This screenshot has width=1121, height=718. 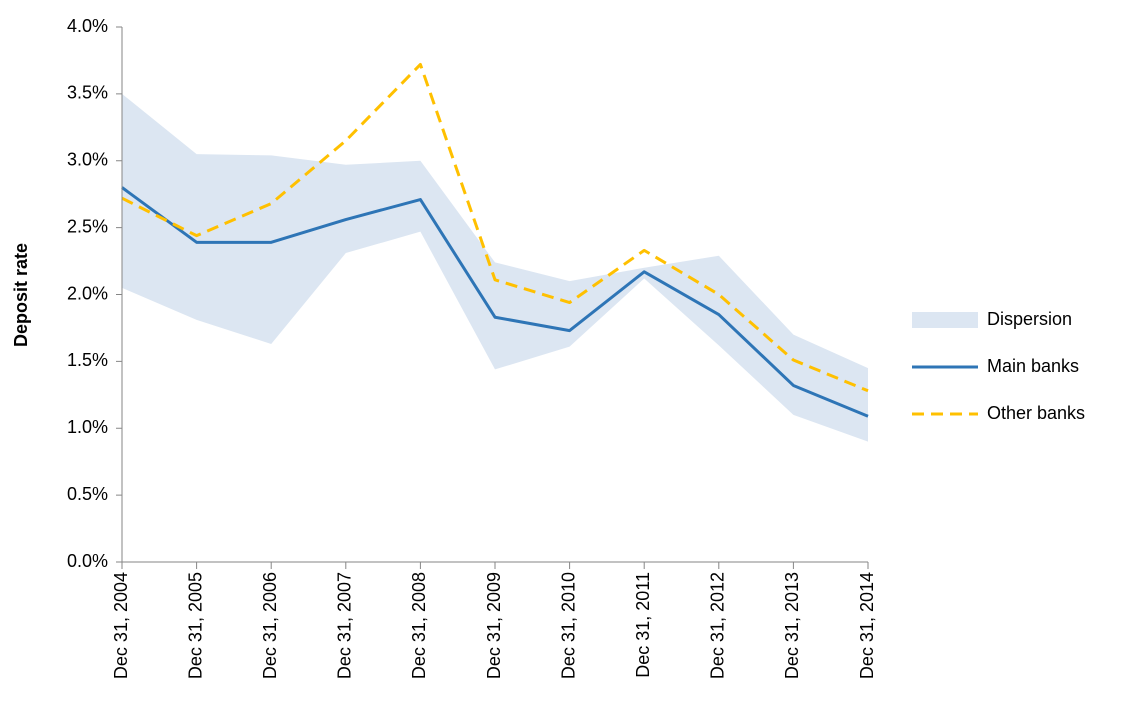 I want to click on y-tick-label: 3.0%, so click(x=87, y=160).